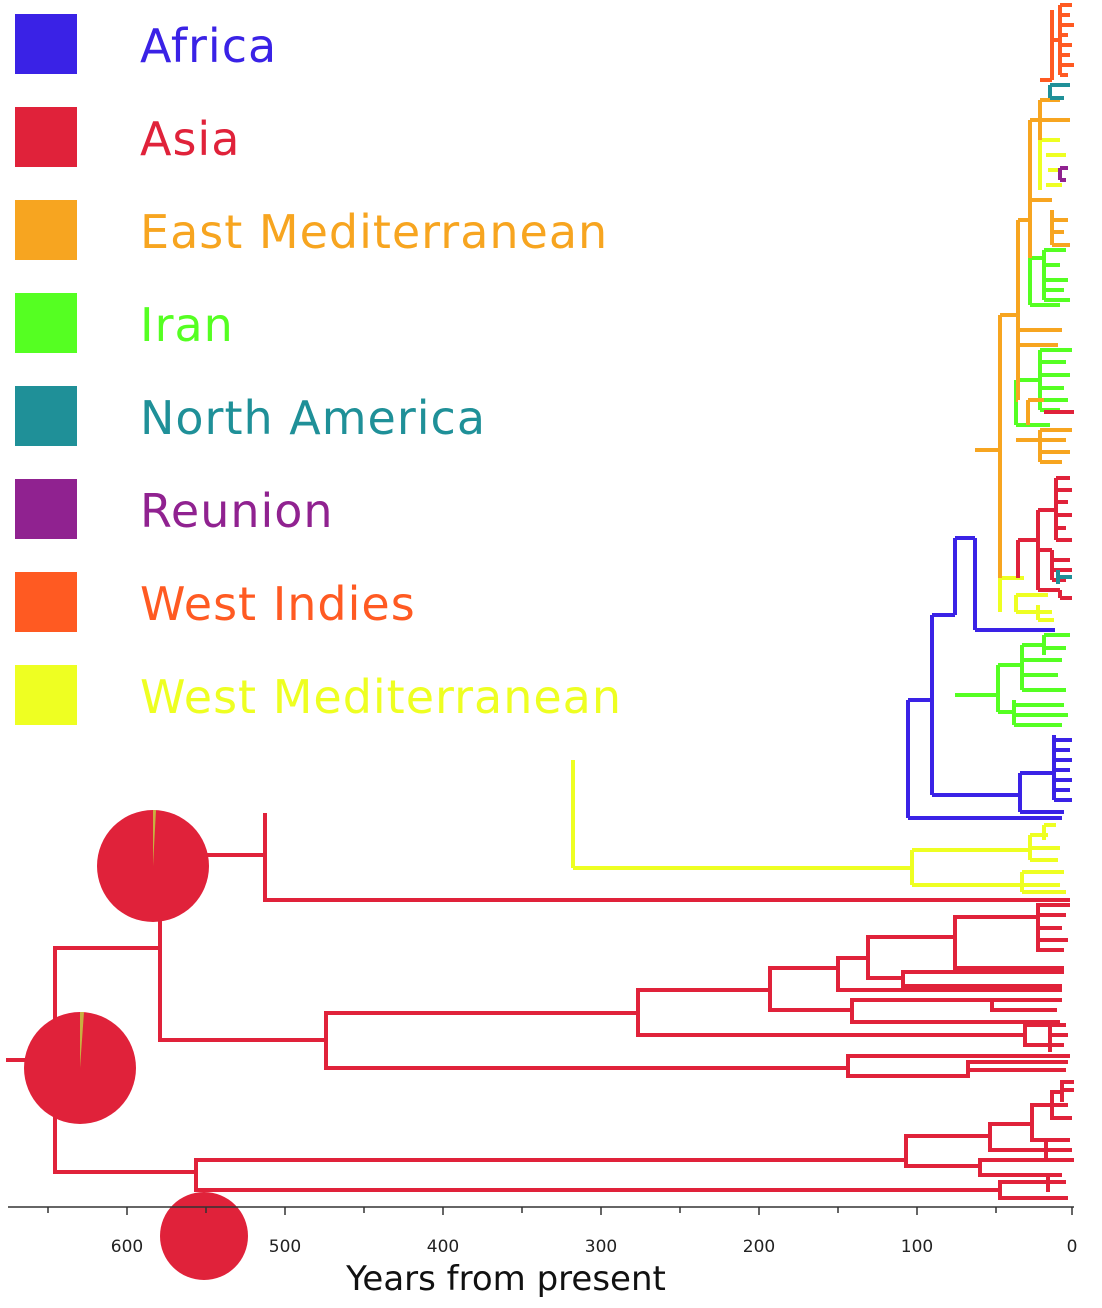 The height and width of the screenshot is (1308, 1102). I want to click on iran-clades, so click(1013, 487).